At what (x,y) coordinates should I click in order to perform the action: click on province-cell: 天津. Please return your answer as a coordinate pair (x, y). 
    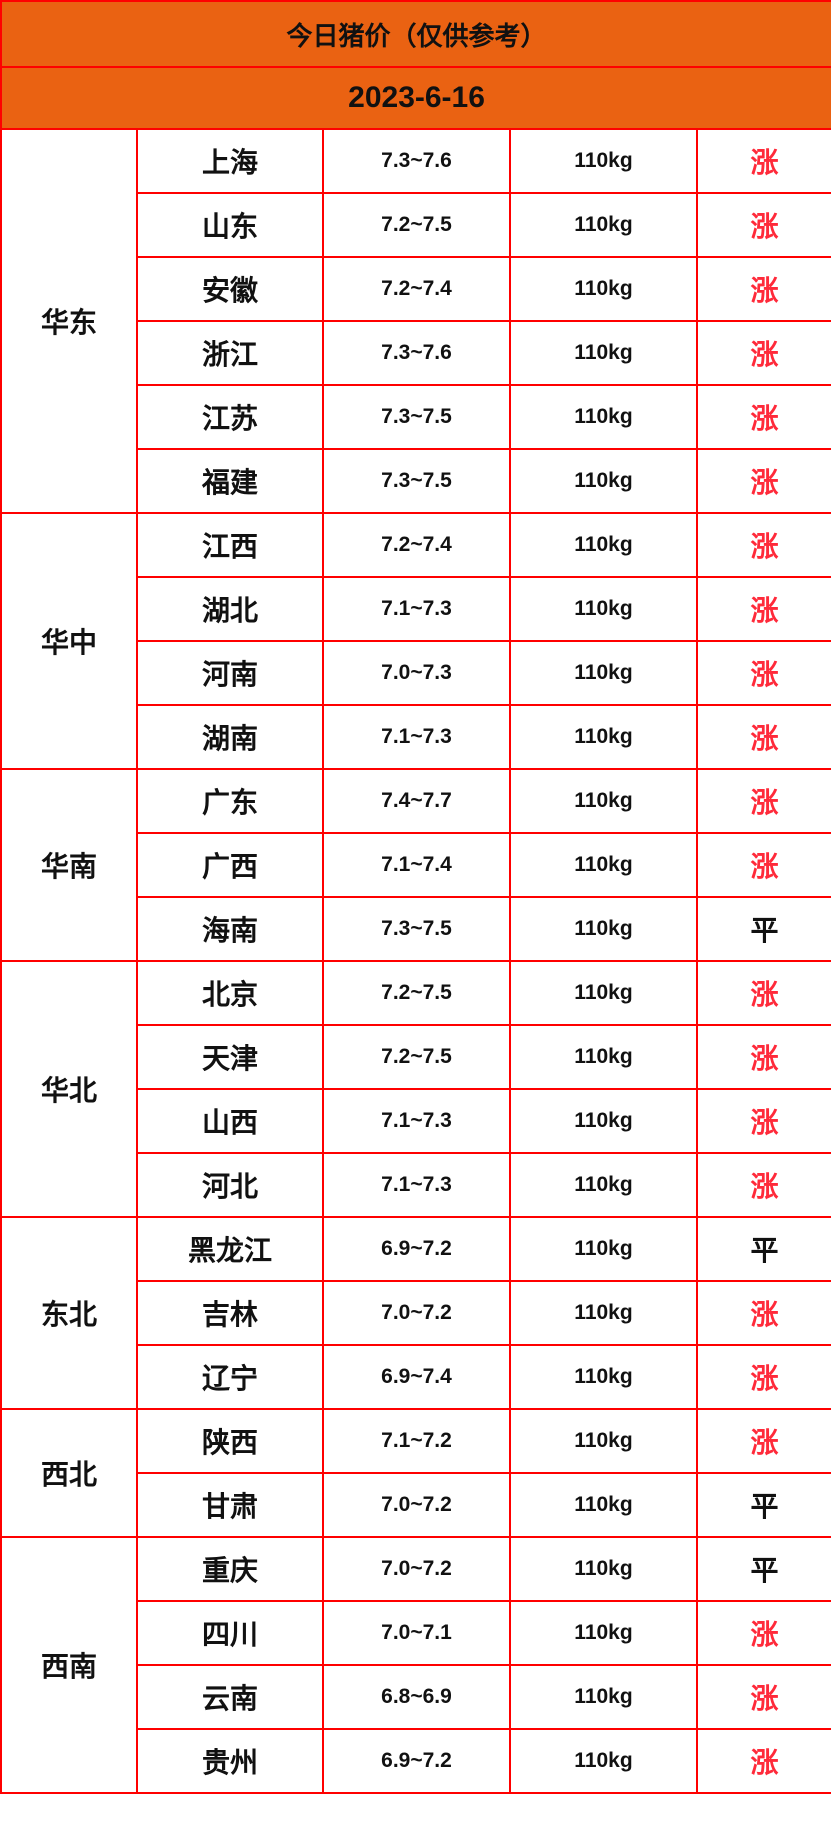
    Looking at the image, I should click on (230, 1057).